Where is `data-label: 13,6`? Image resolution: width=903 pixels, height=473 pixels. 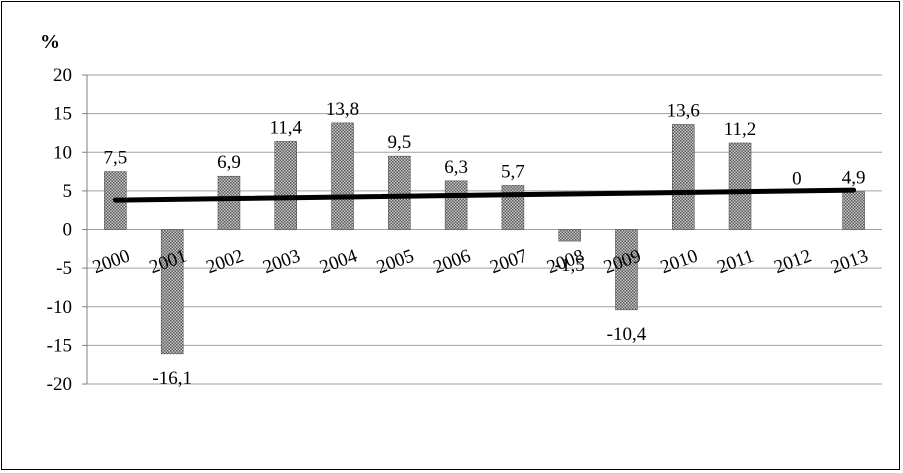
data-label: 13,6 is located at coordinates (683, 110).